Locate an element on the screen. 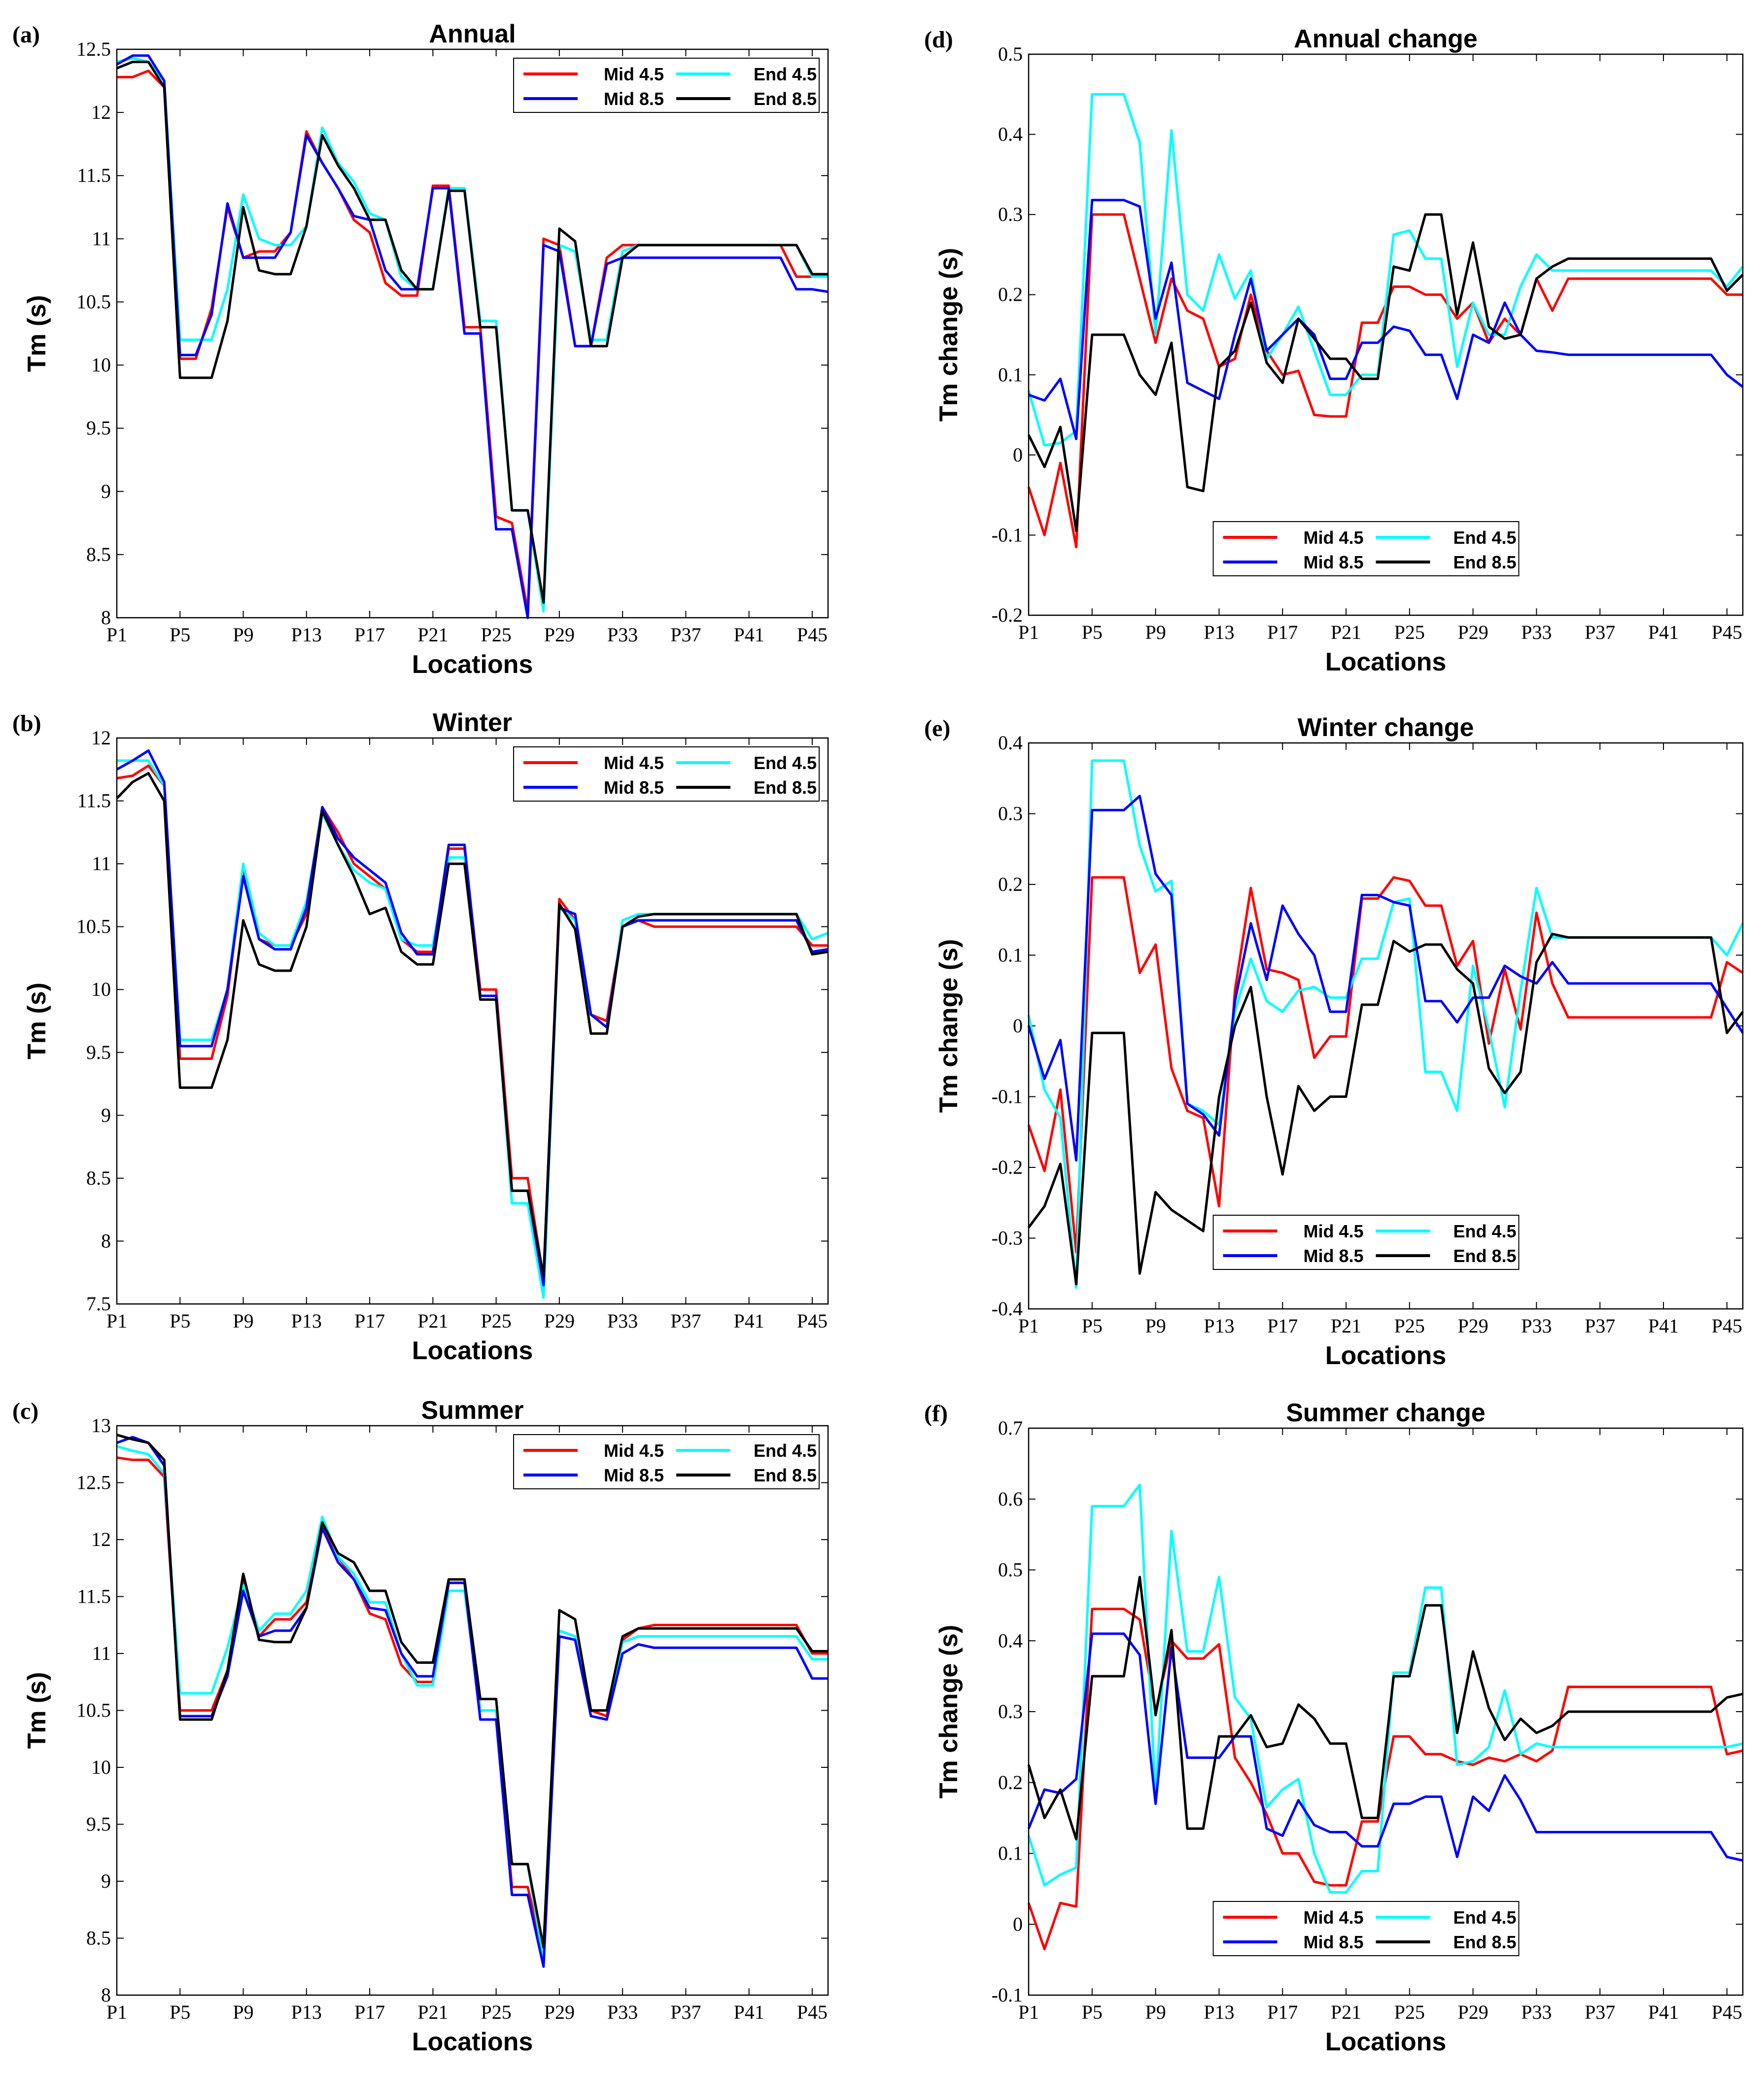 This screenshot has height=2074, width=1764. y-tick-label: -0.3 is located at coordinates (1007, 1238).